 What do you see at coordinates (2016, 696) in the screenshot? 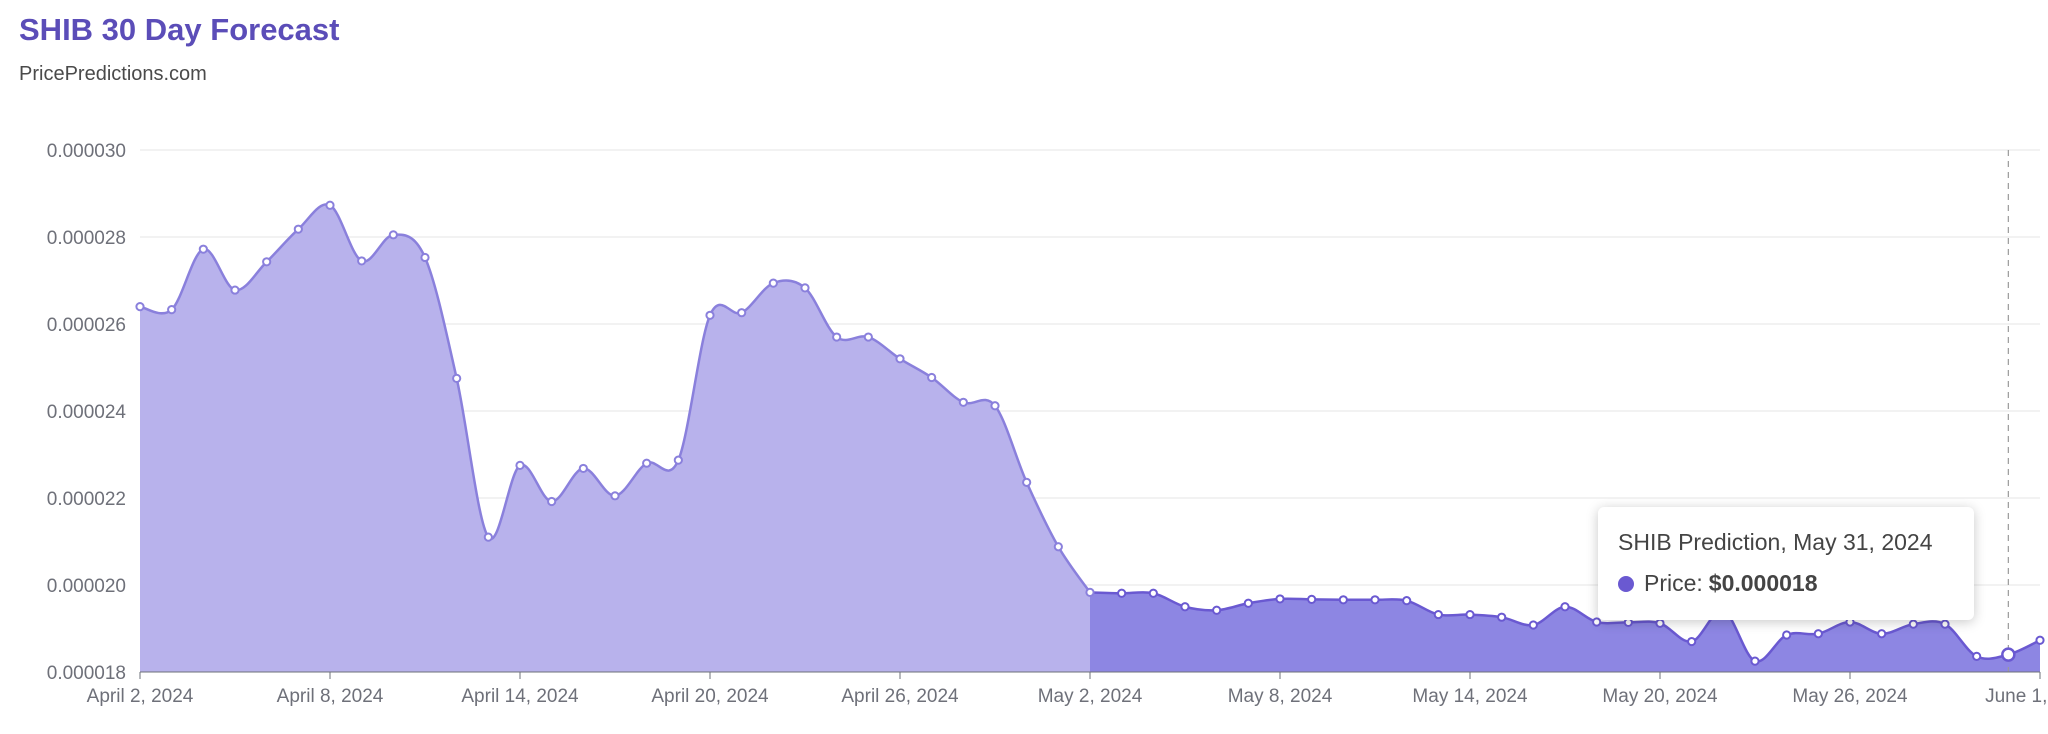
I see `x-tick-label: June 1, 2024` at bounding box center [2016, 696].